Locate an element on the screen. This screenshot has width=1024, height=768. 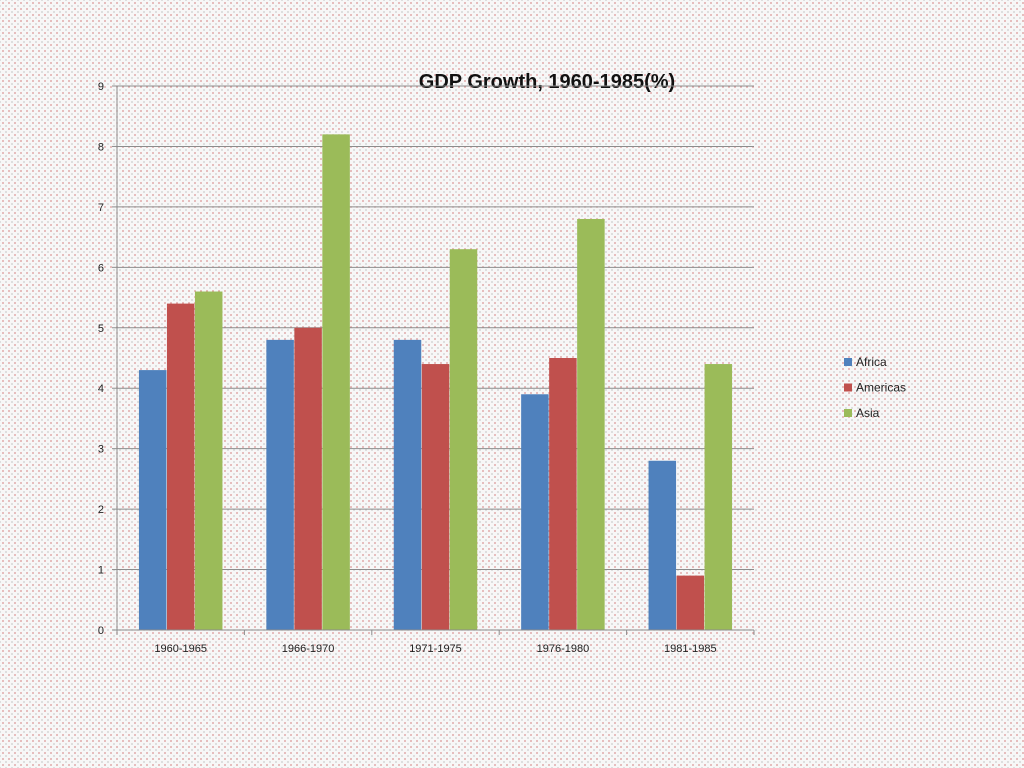
x-tick-label: 1976-1980 is located at coordinates (563, 649).